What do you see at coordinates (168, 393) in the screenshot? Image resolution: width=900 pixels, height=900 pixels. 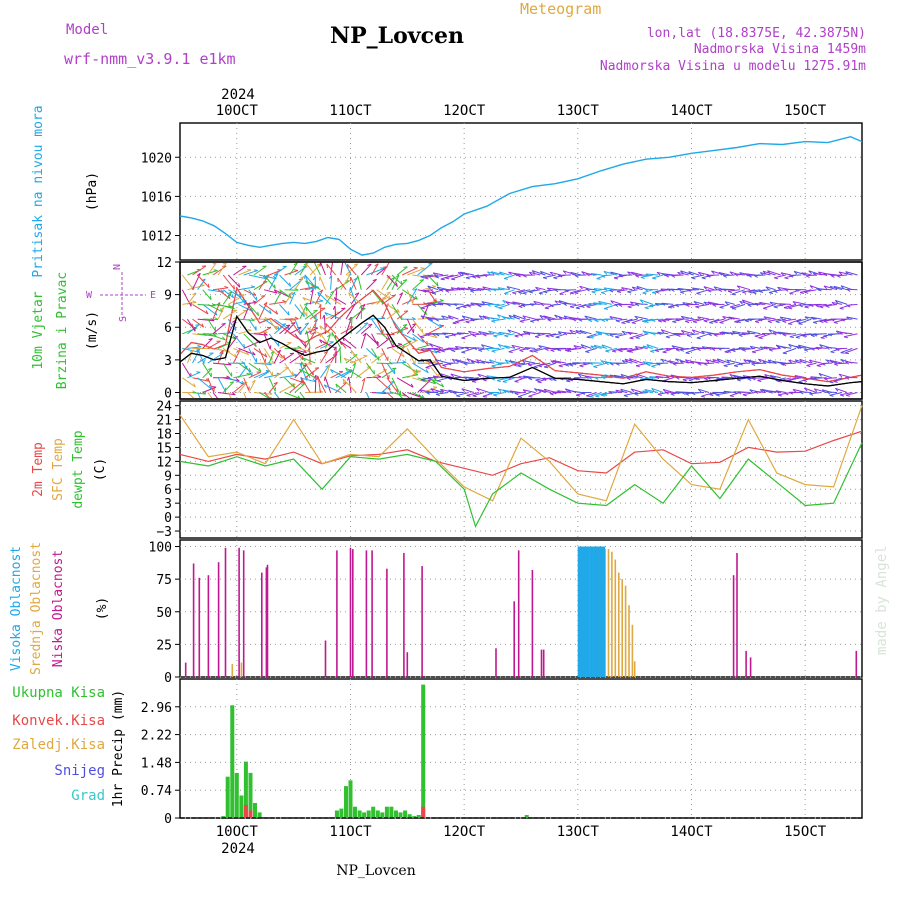 I see `y-tick-label: 0` at bounding box center [168, 393].